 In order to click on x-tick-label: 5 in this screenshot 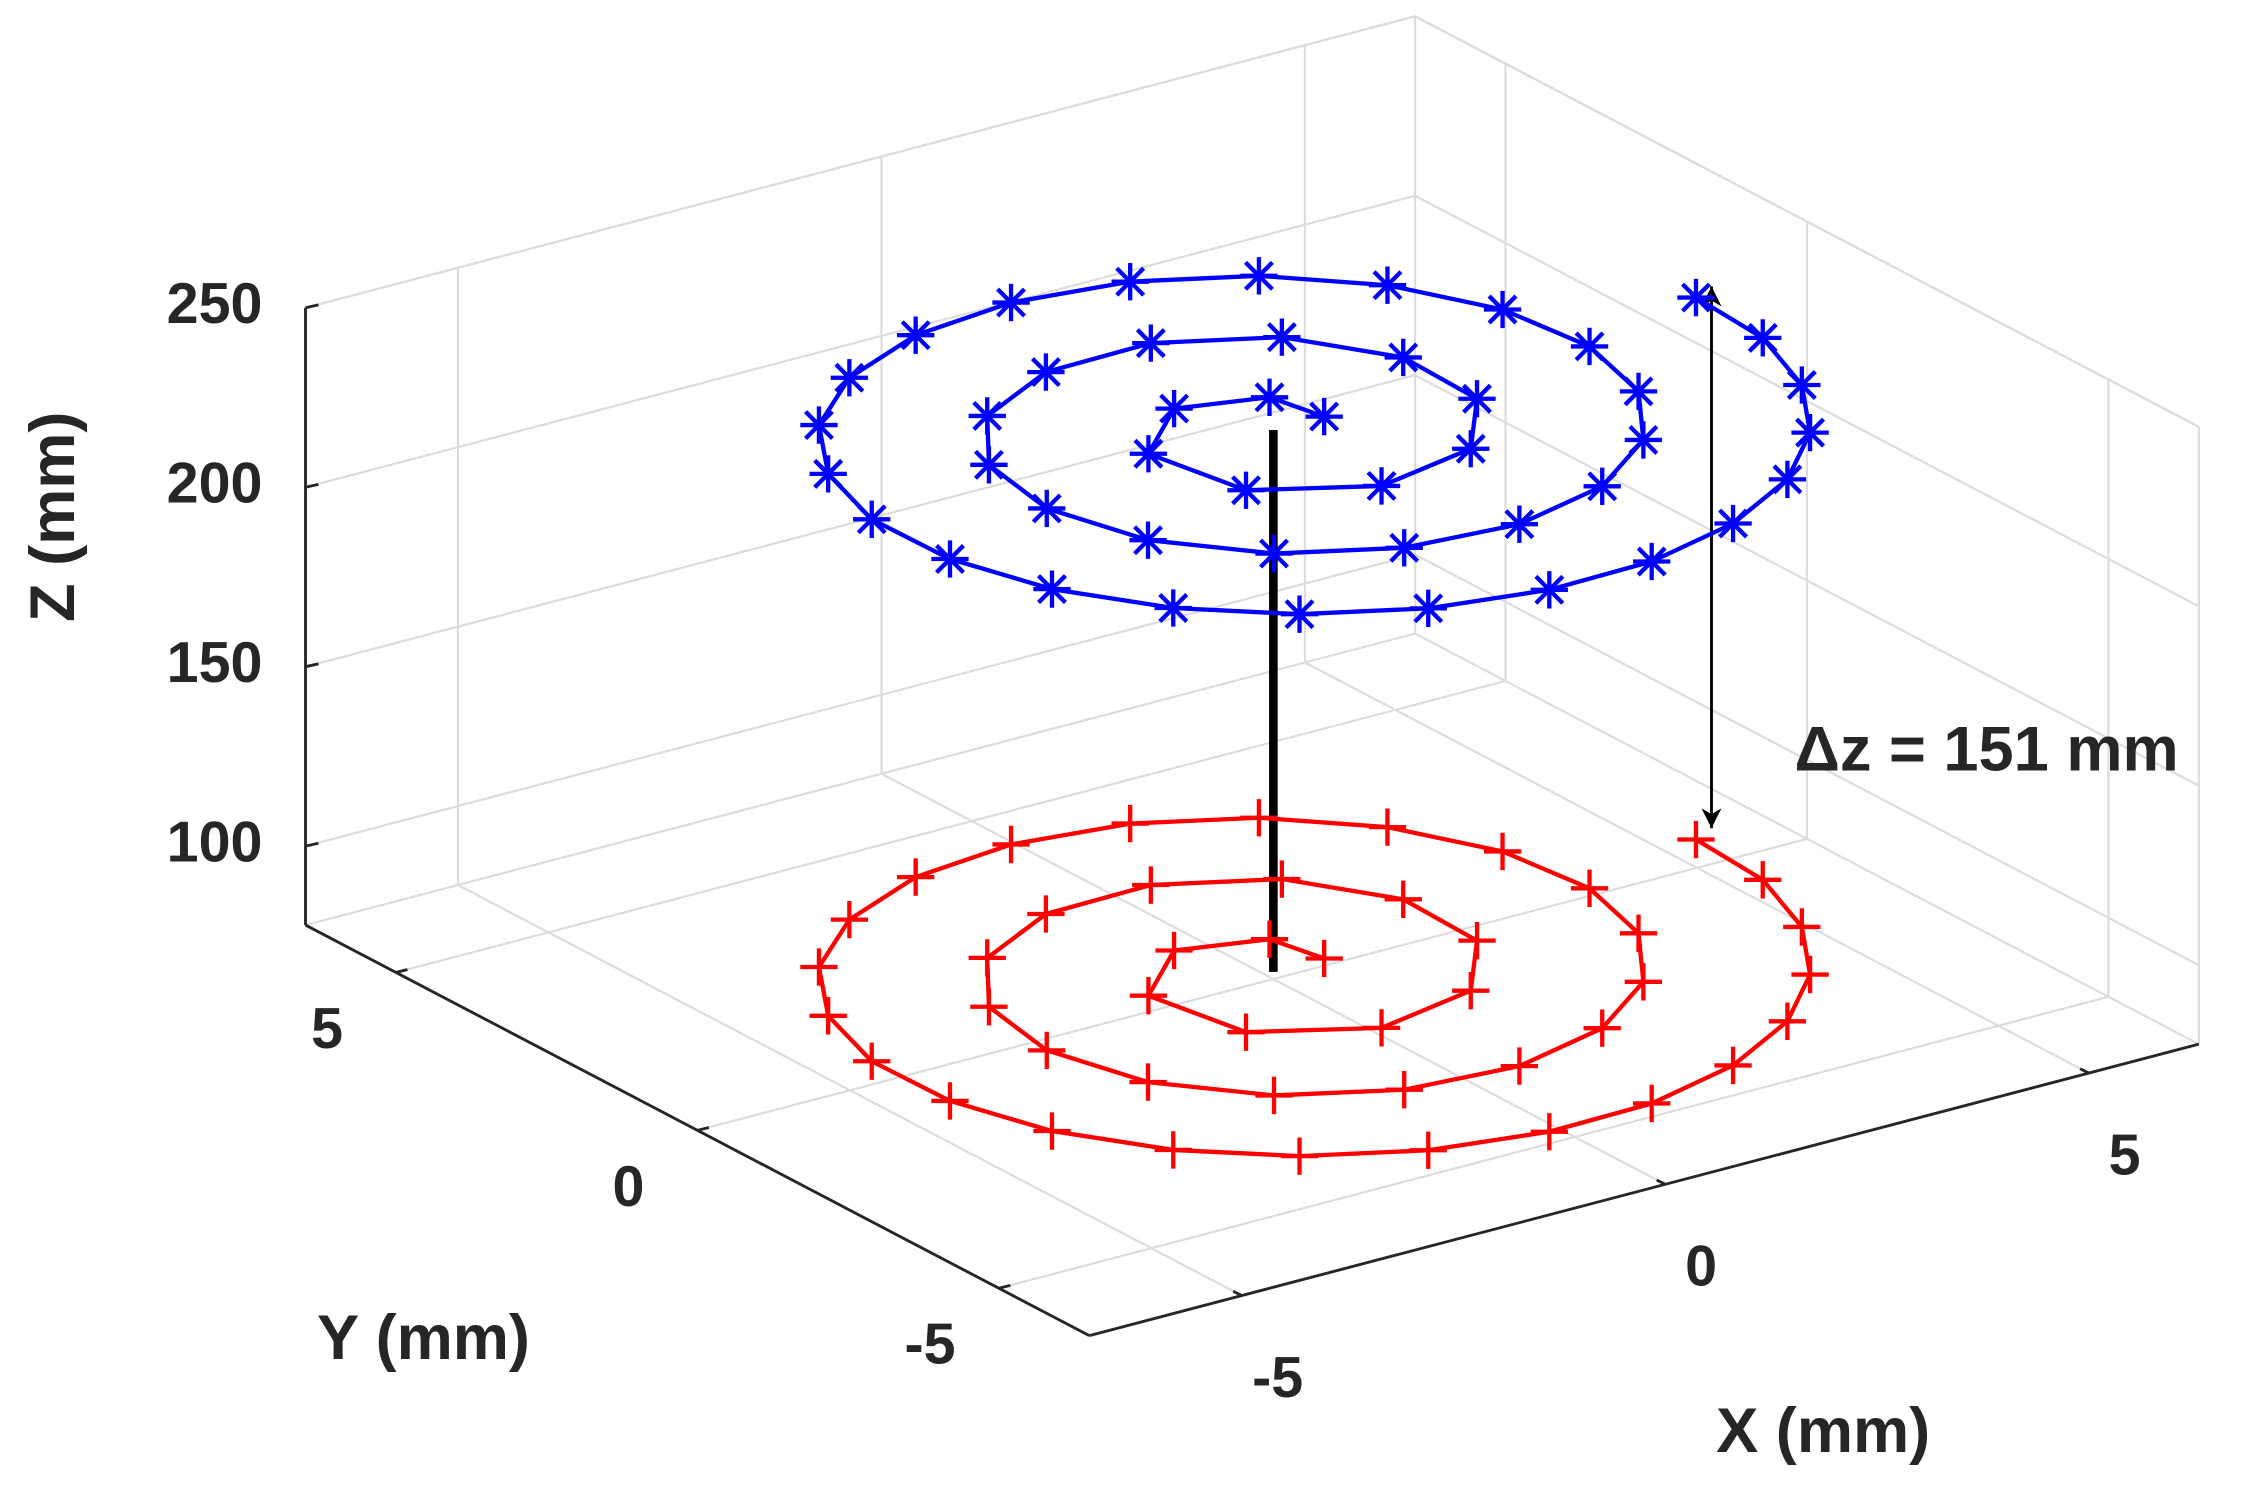, I will do `click(2125, 1155)`.